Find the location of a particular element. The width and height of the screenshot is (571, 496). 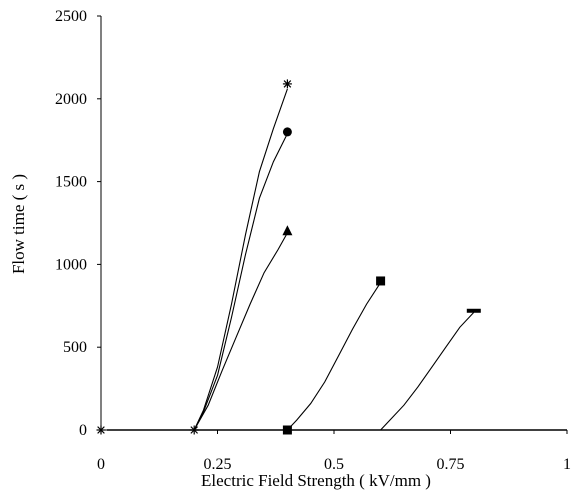

series-line-circle is located at coordinates (240, 282).